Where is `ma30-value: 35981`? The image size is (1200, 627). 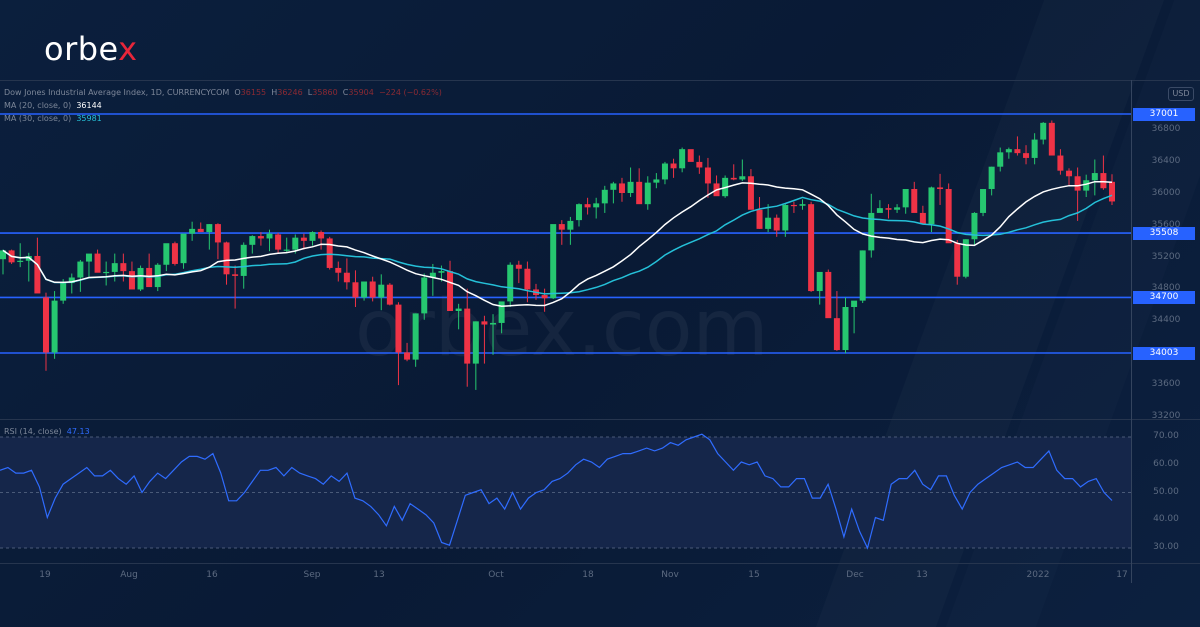 ma30-value: 35981 is located at coordinates (89, 118).